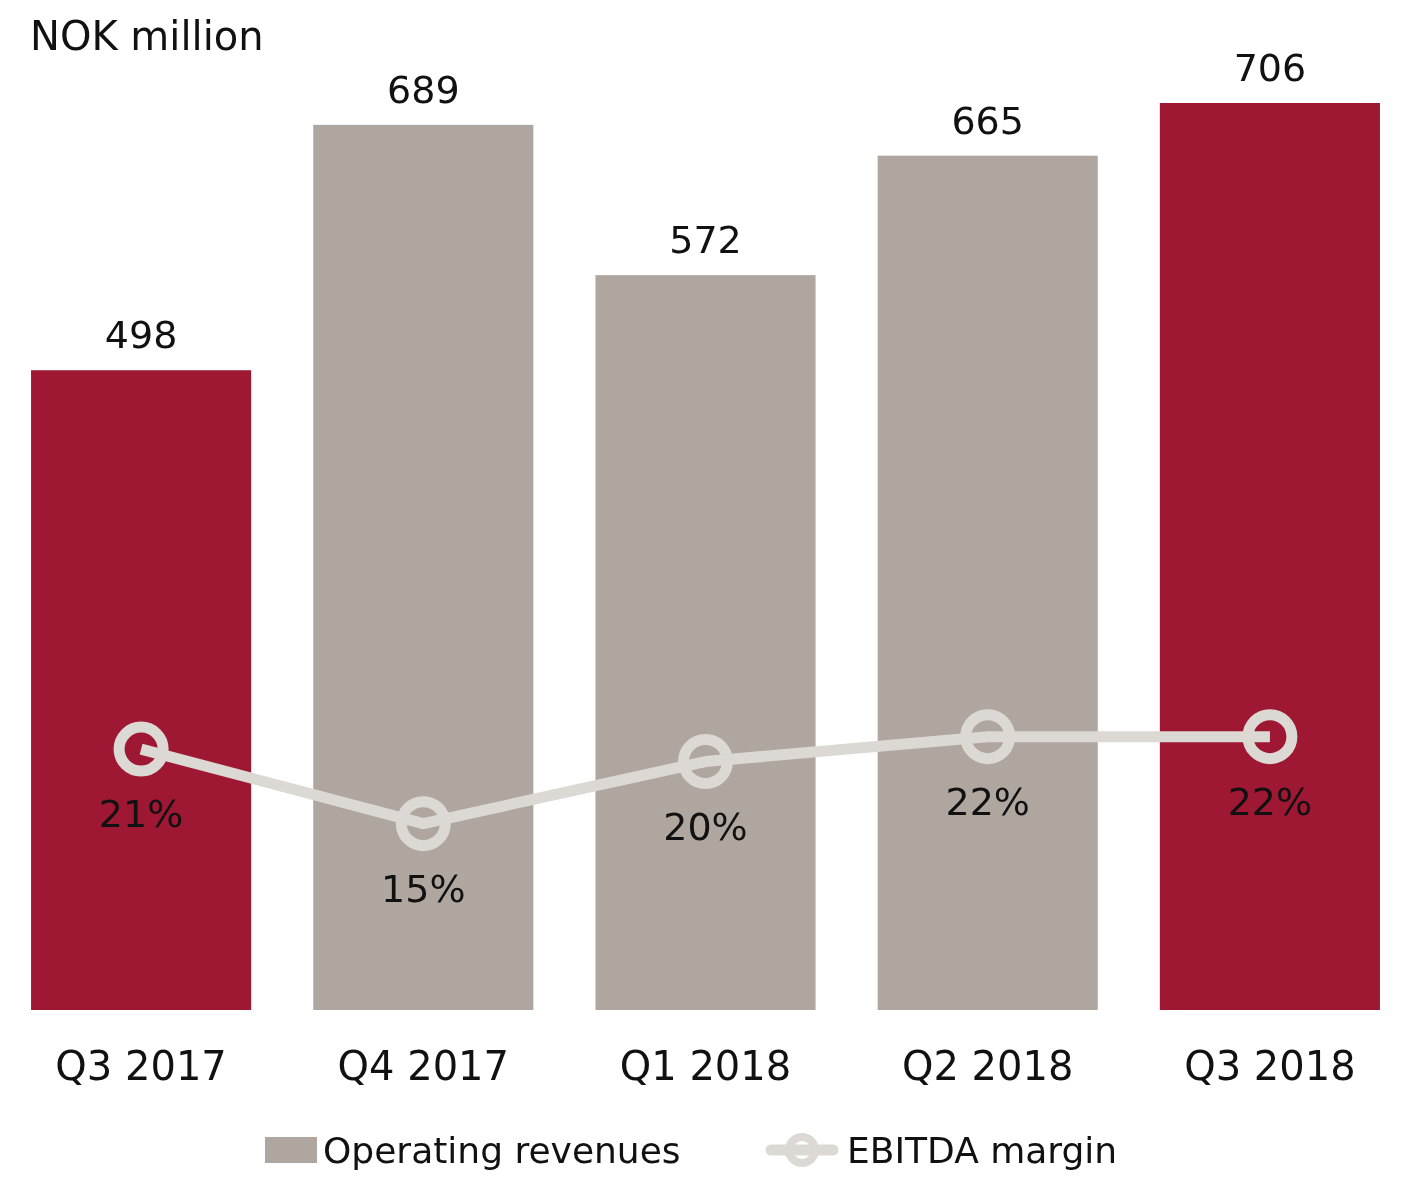 Image resolution: width=1411 pixels, height=1181 pixels. What do you see at coordinates (502, 1150) in the screenshot?
I see `legend-label: Operating revenues` at bounding box center [502, 1150].